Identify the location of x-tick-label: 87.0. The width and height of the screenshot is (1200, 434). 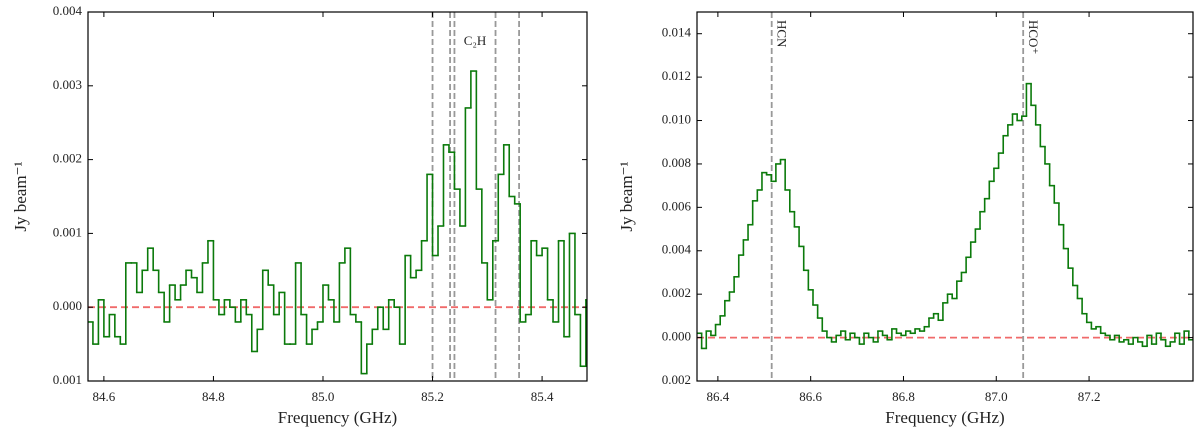
(996, 396).